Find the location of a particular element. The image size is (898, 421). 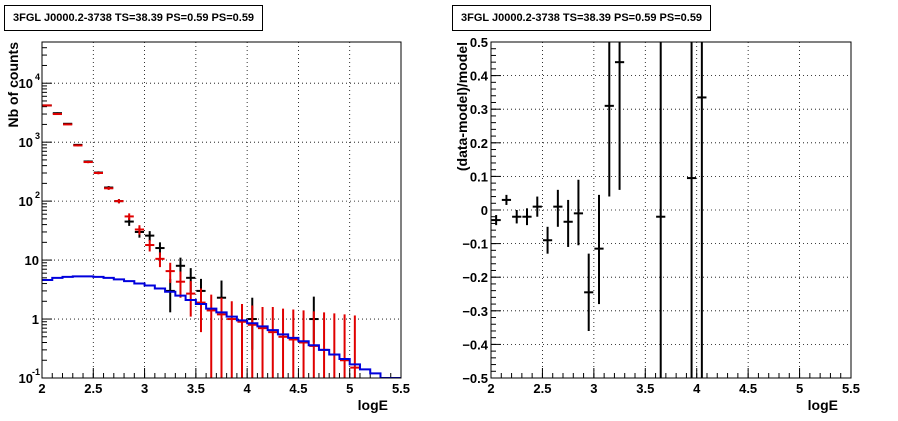

y-tick-label-exponent: 3 is located at coordinates (37, 136).